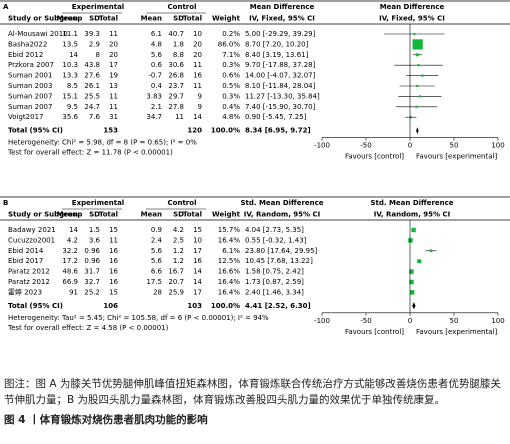 The image size is (510, 444). I want to click on cell: 23.7, so click(176, 86).